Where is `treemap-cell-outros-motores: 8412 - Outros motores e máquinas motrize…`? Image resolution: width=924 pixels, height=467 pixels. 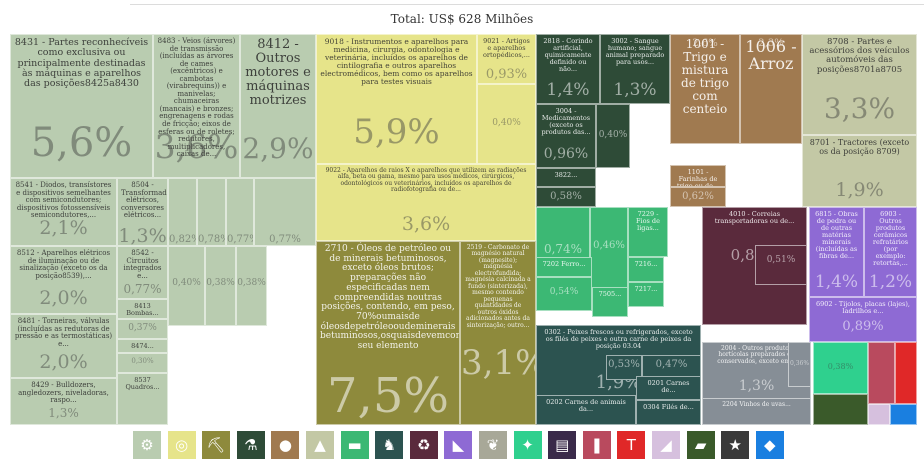
treemap-cell-outros-motores: 8412 - Outros motores e máquinas motrize… is located at coordinates (278, 106).